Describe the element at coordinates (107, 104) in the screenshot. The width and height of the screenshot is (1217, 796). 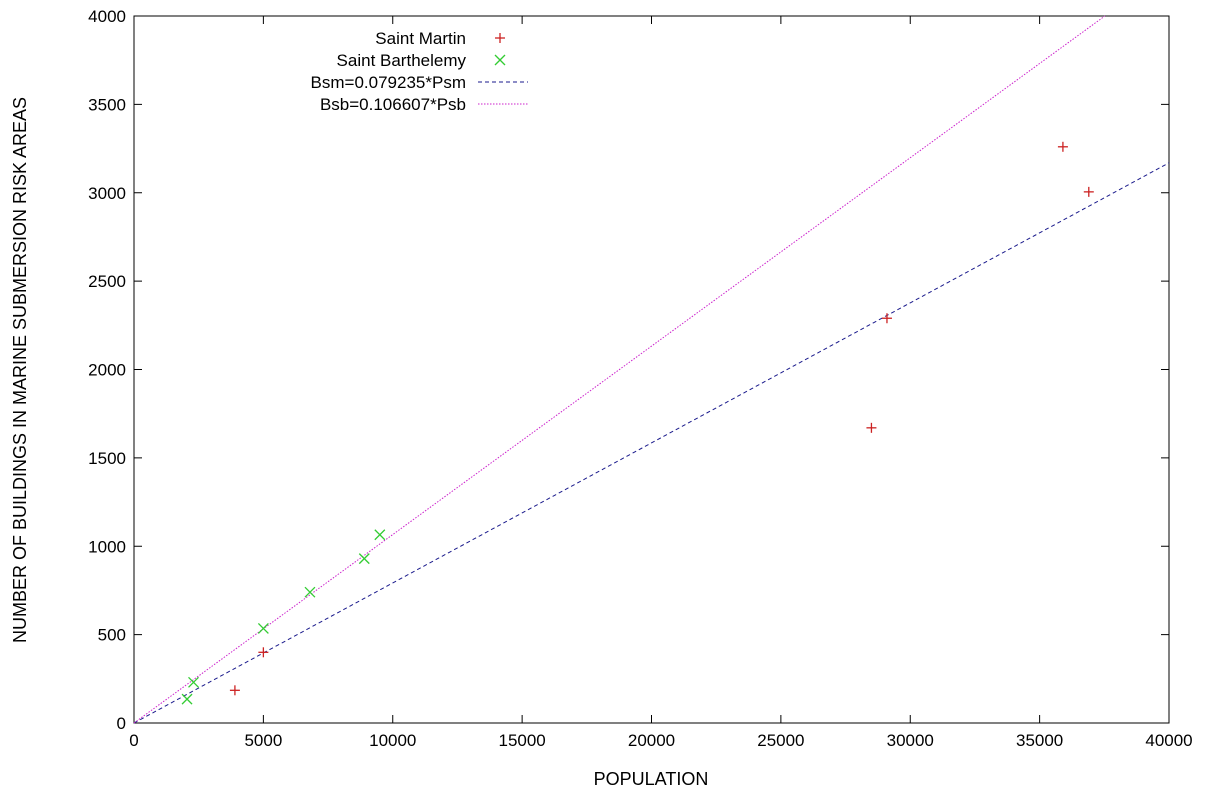
I see `y-tick-label: 3500` at that location.